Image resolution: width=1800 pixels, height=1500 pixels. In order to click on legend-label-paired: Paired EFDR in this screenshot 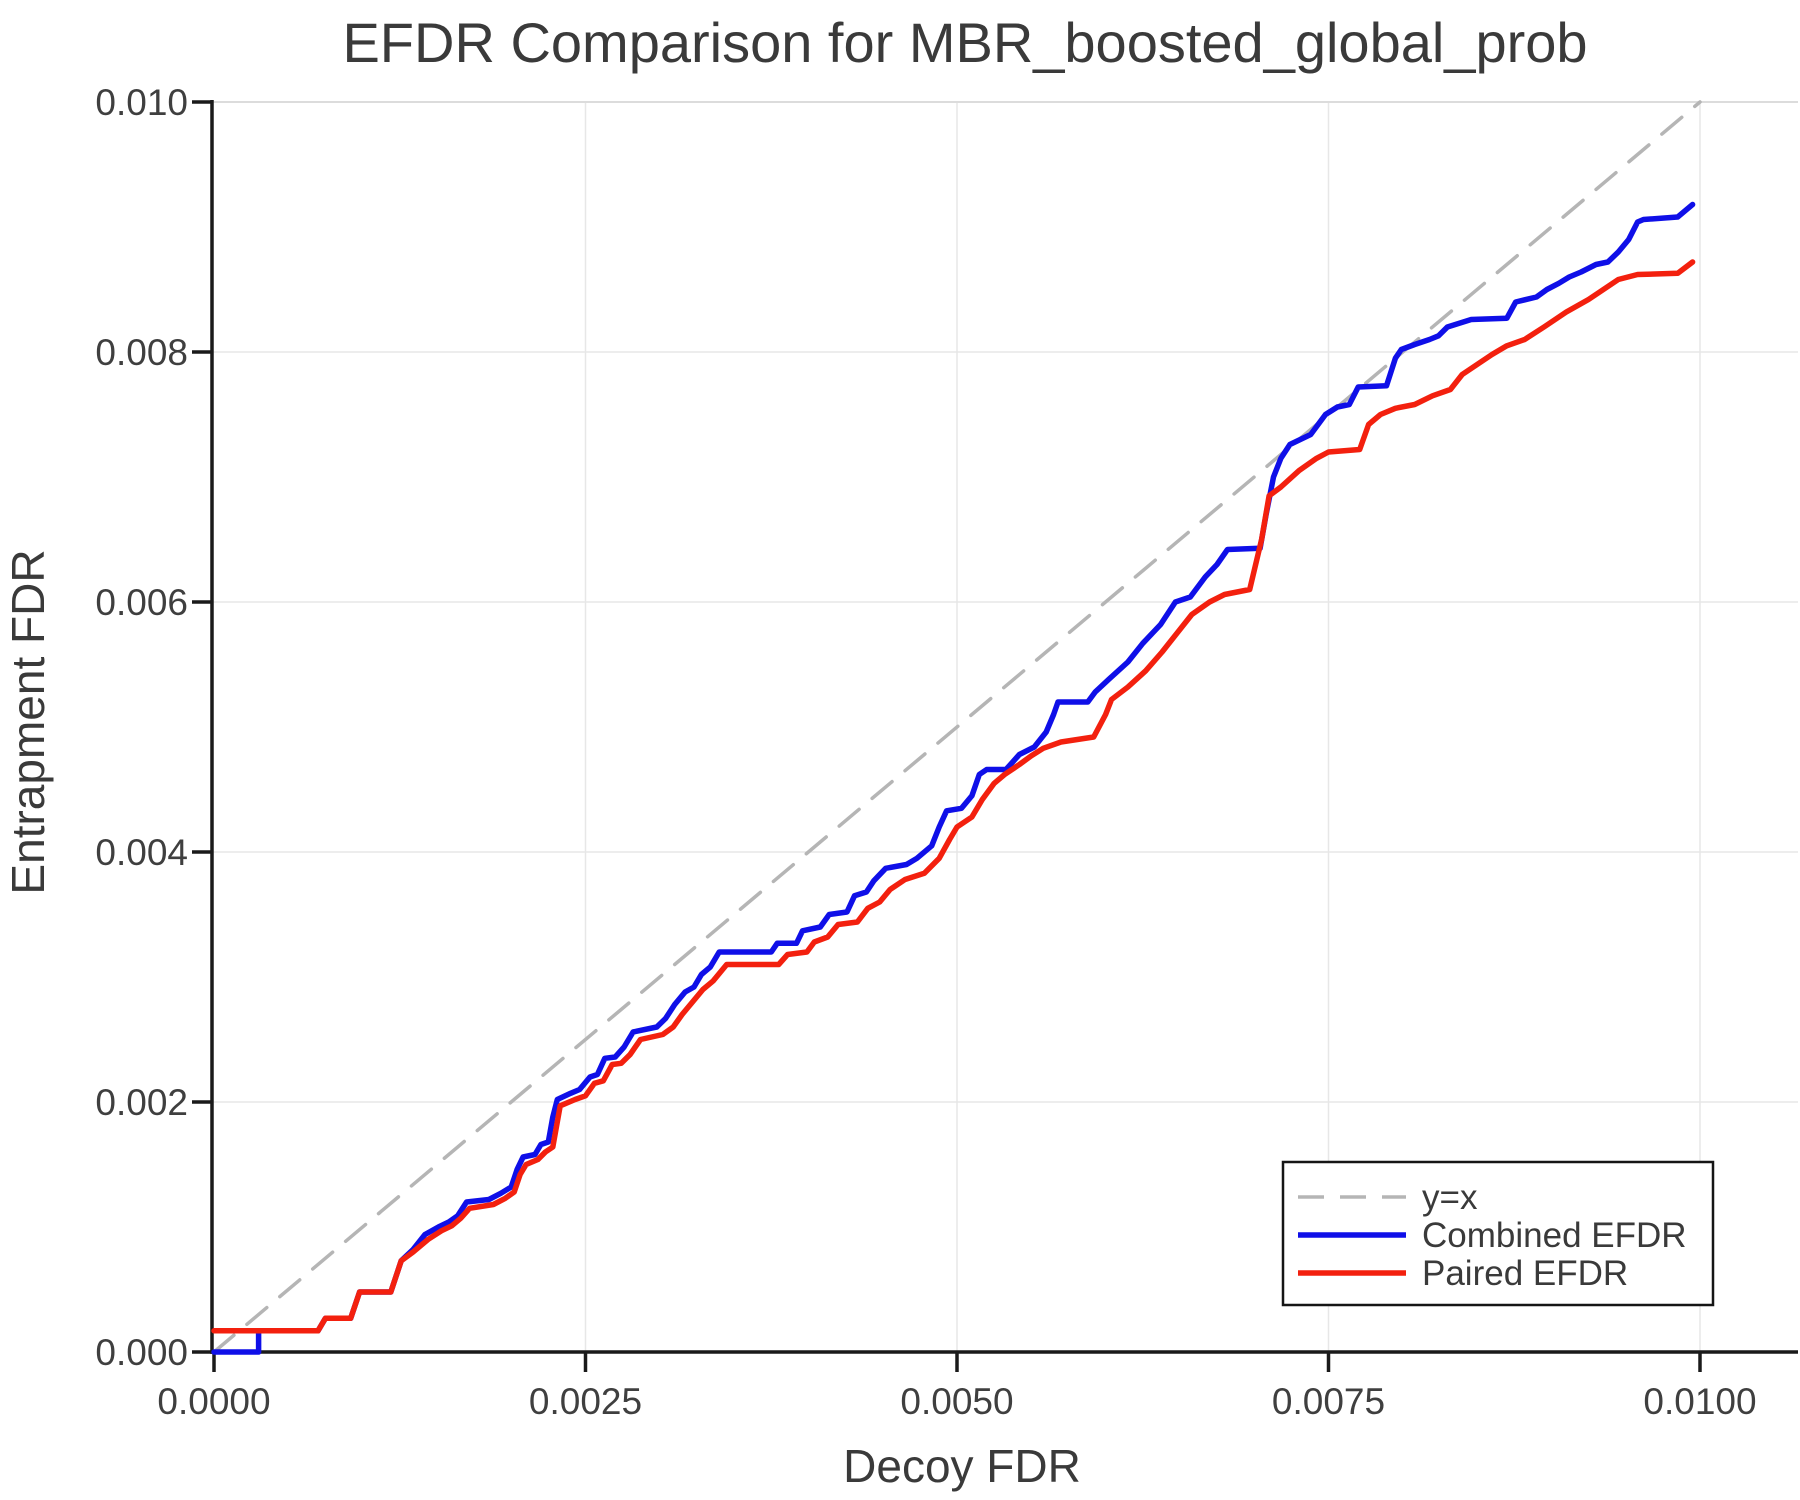, I will do `click(1525, 1273)`.